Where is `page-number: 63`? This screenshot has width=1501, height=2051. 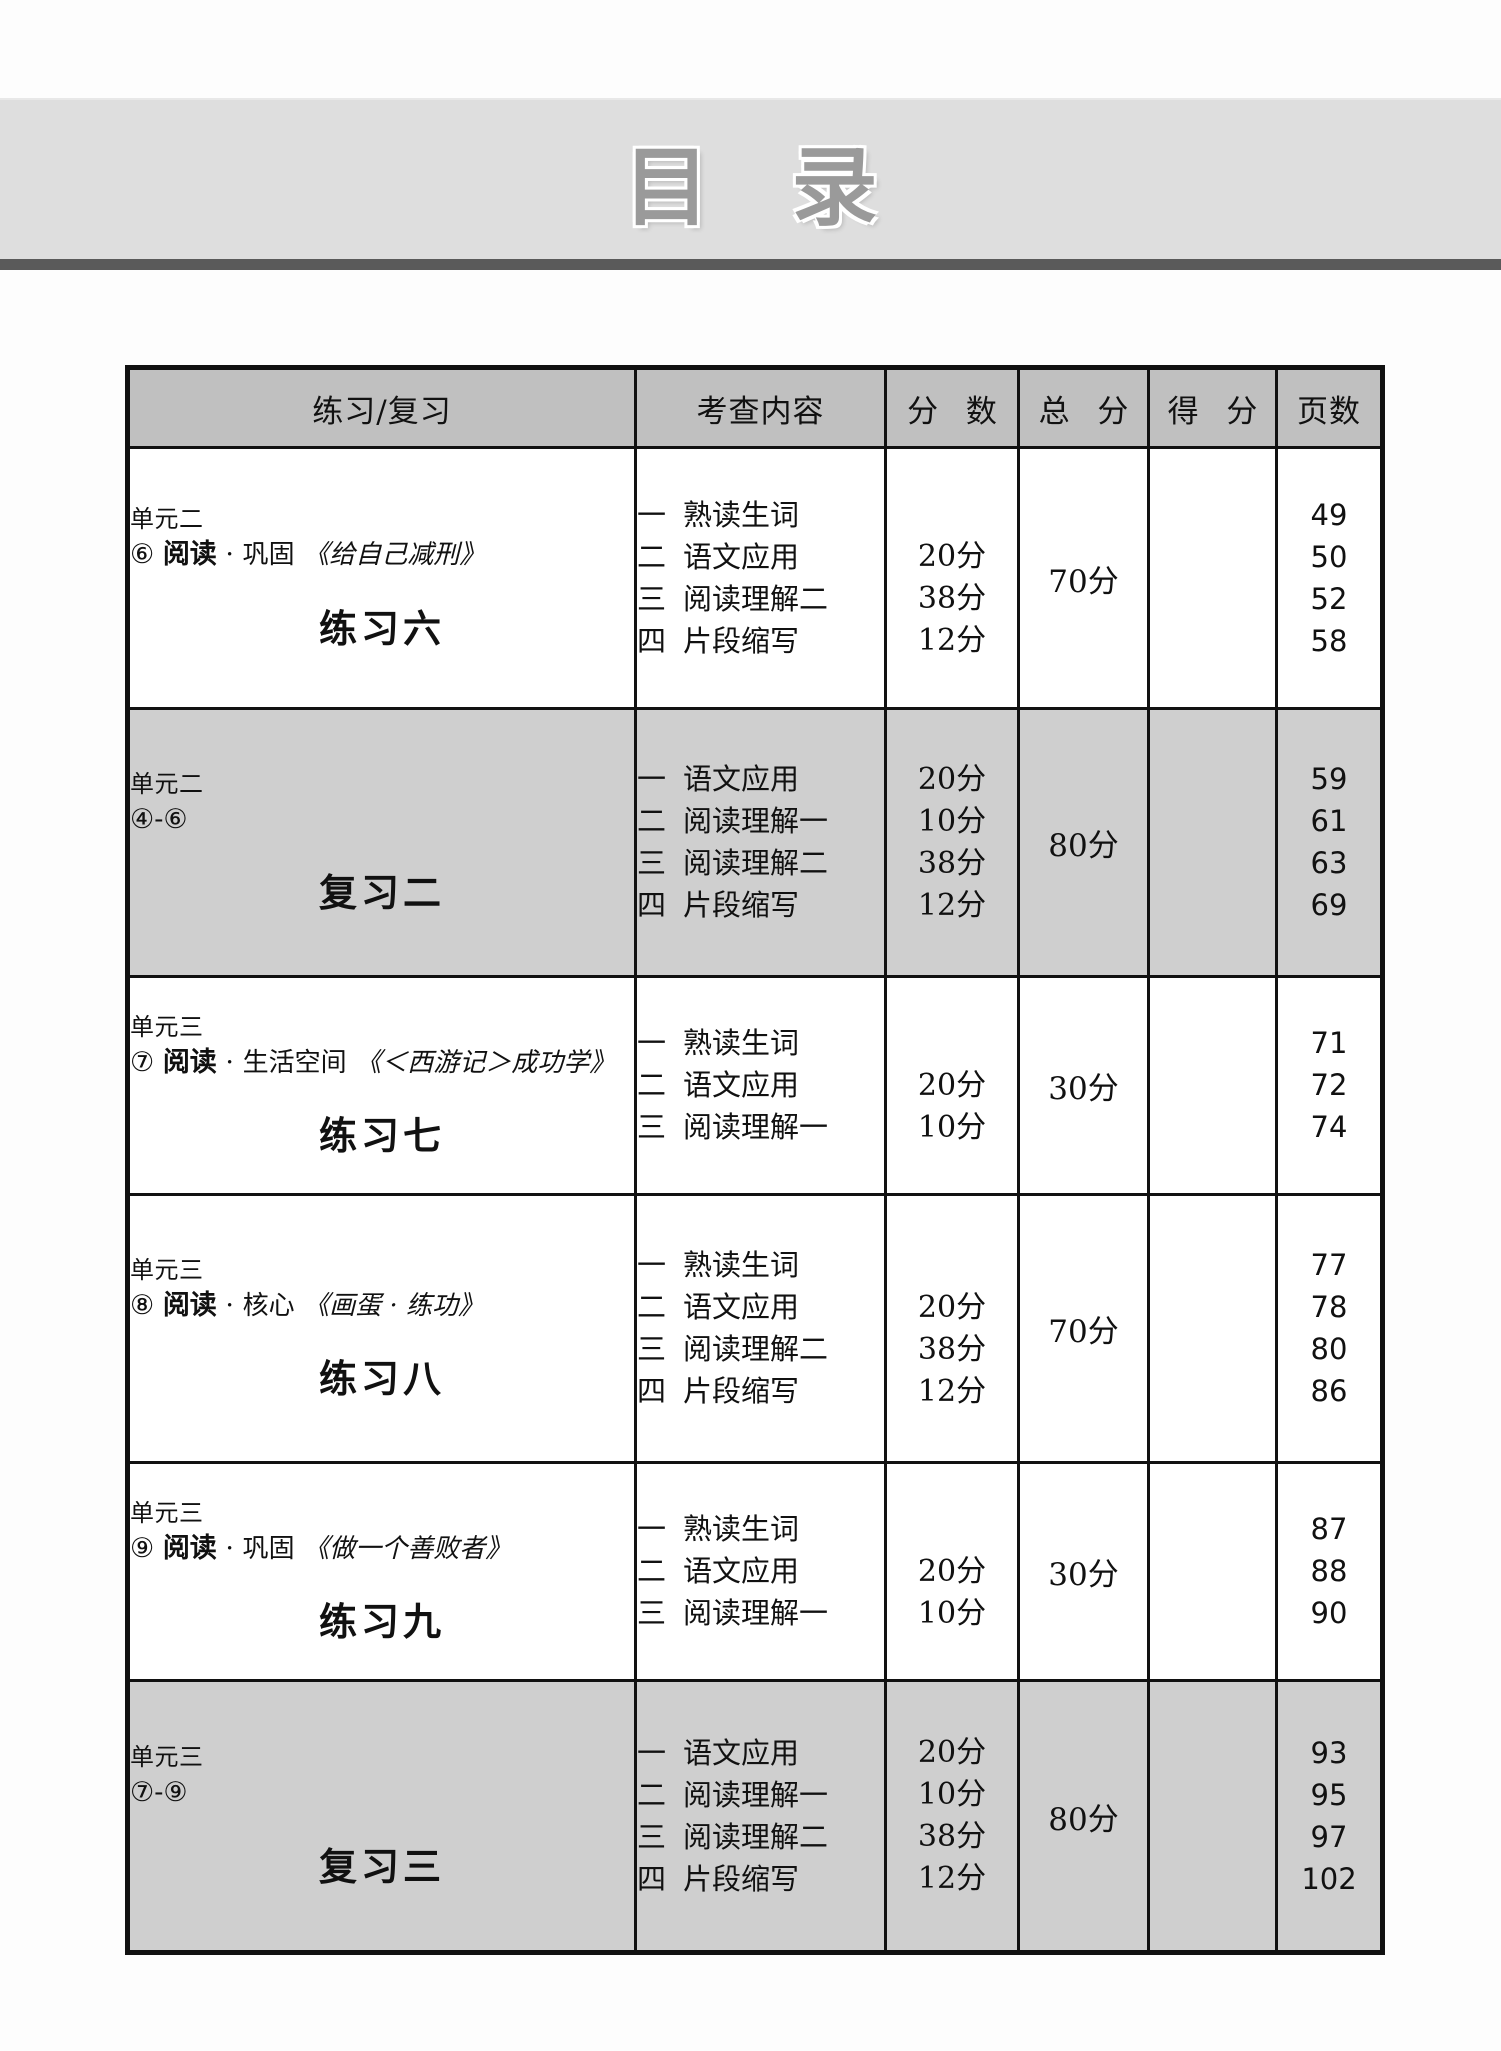 page-number: 63 is located at coordinates (1329, 863).